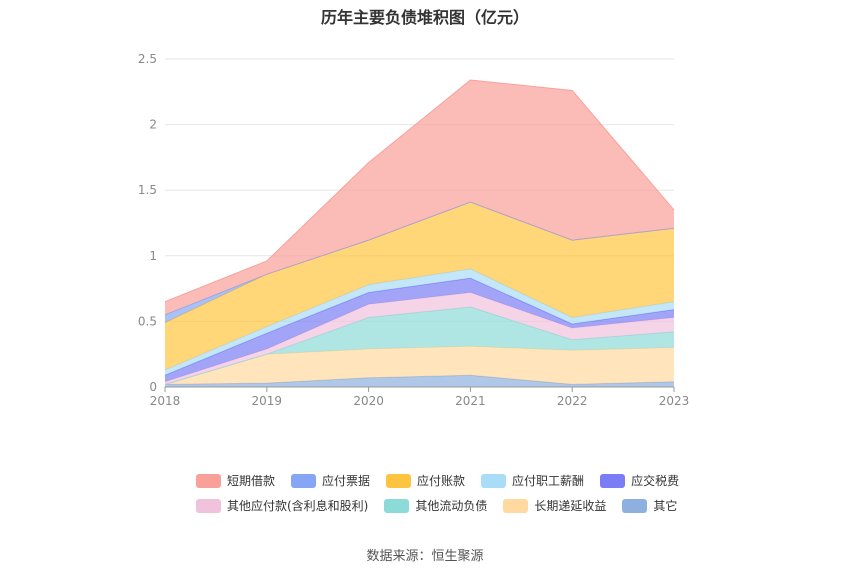 Image resolution: width=850 pixels, height=574 pixels. I want to click on legend-row-2: 其他应付款(含利息和股利) 其他流动负债 长期递延收益 其它, so click(456, 505).